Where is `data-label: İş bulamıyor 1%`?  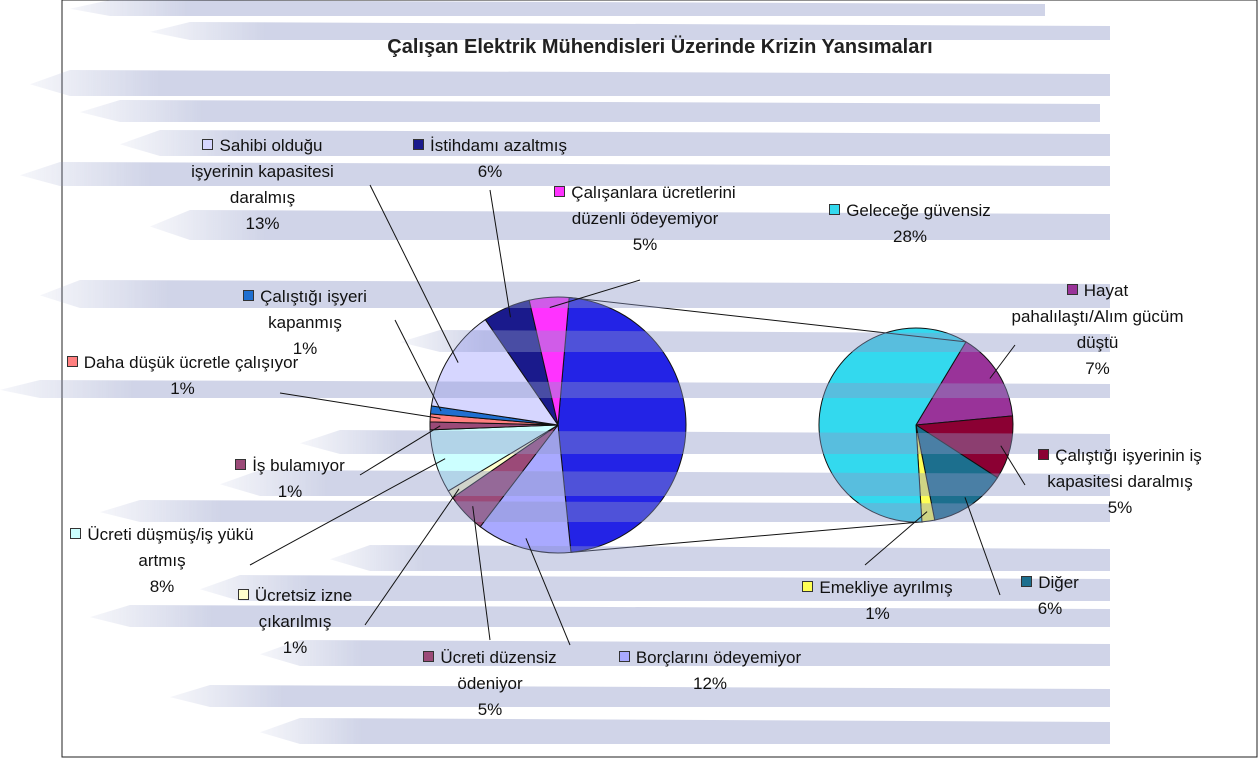 data-label: İş bulamıyor 1% is located at coordinates (290, 479).